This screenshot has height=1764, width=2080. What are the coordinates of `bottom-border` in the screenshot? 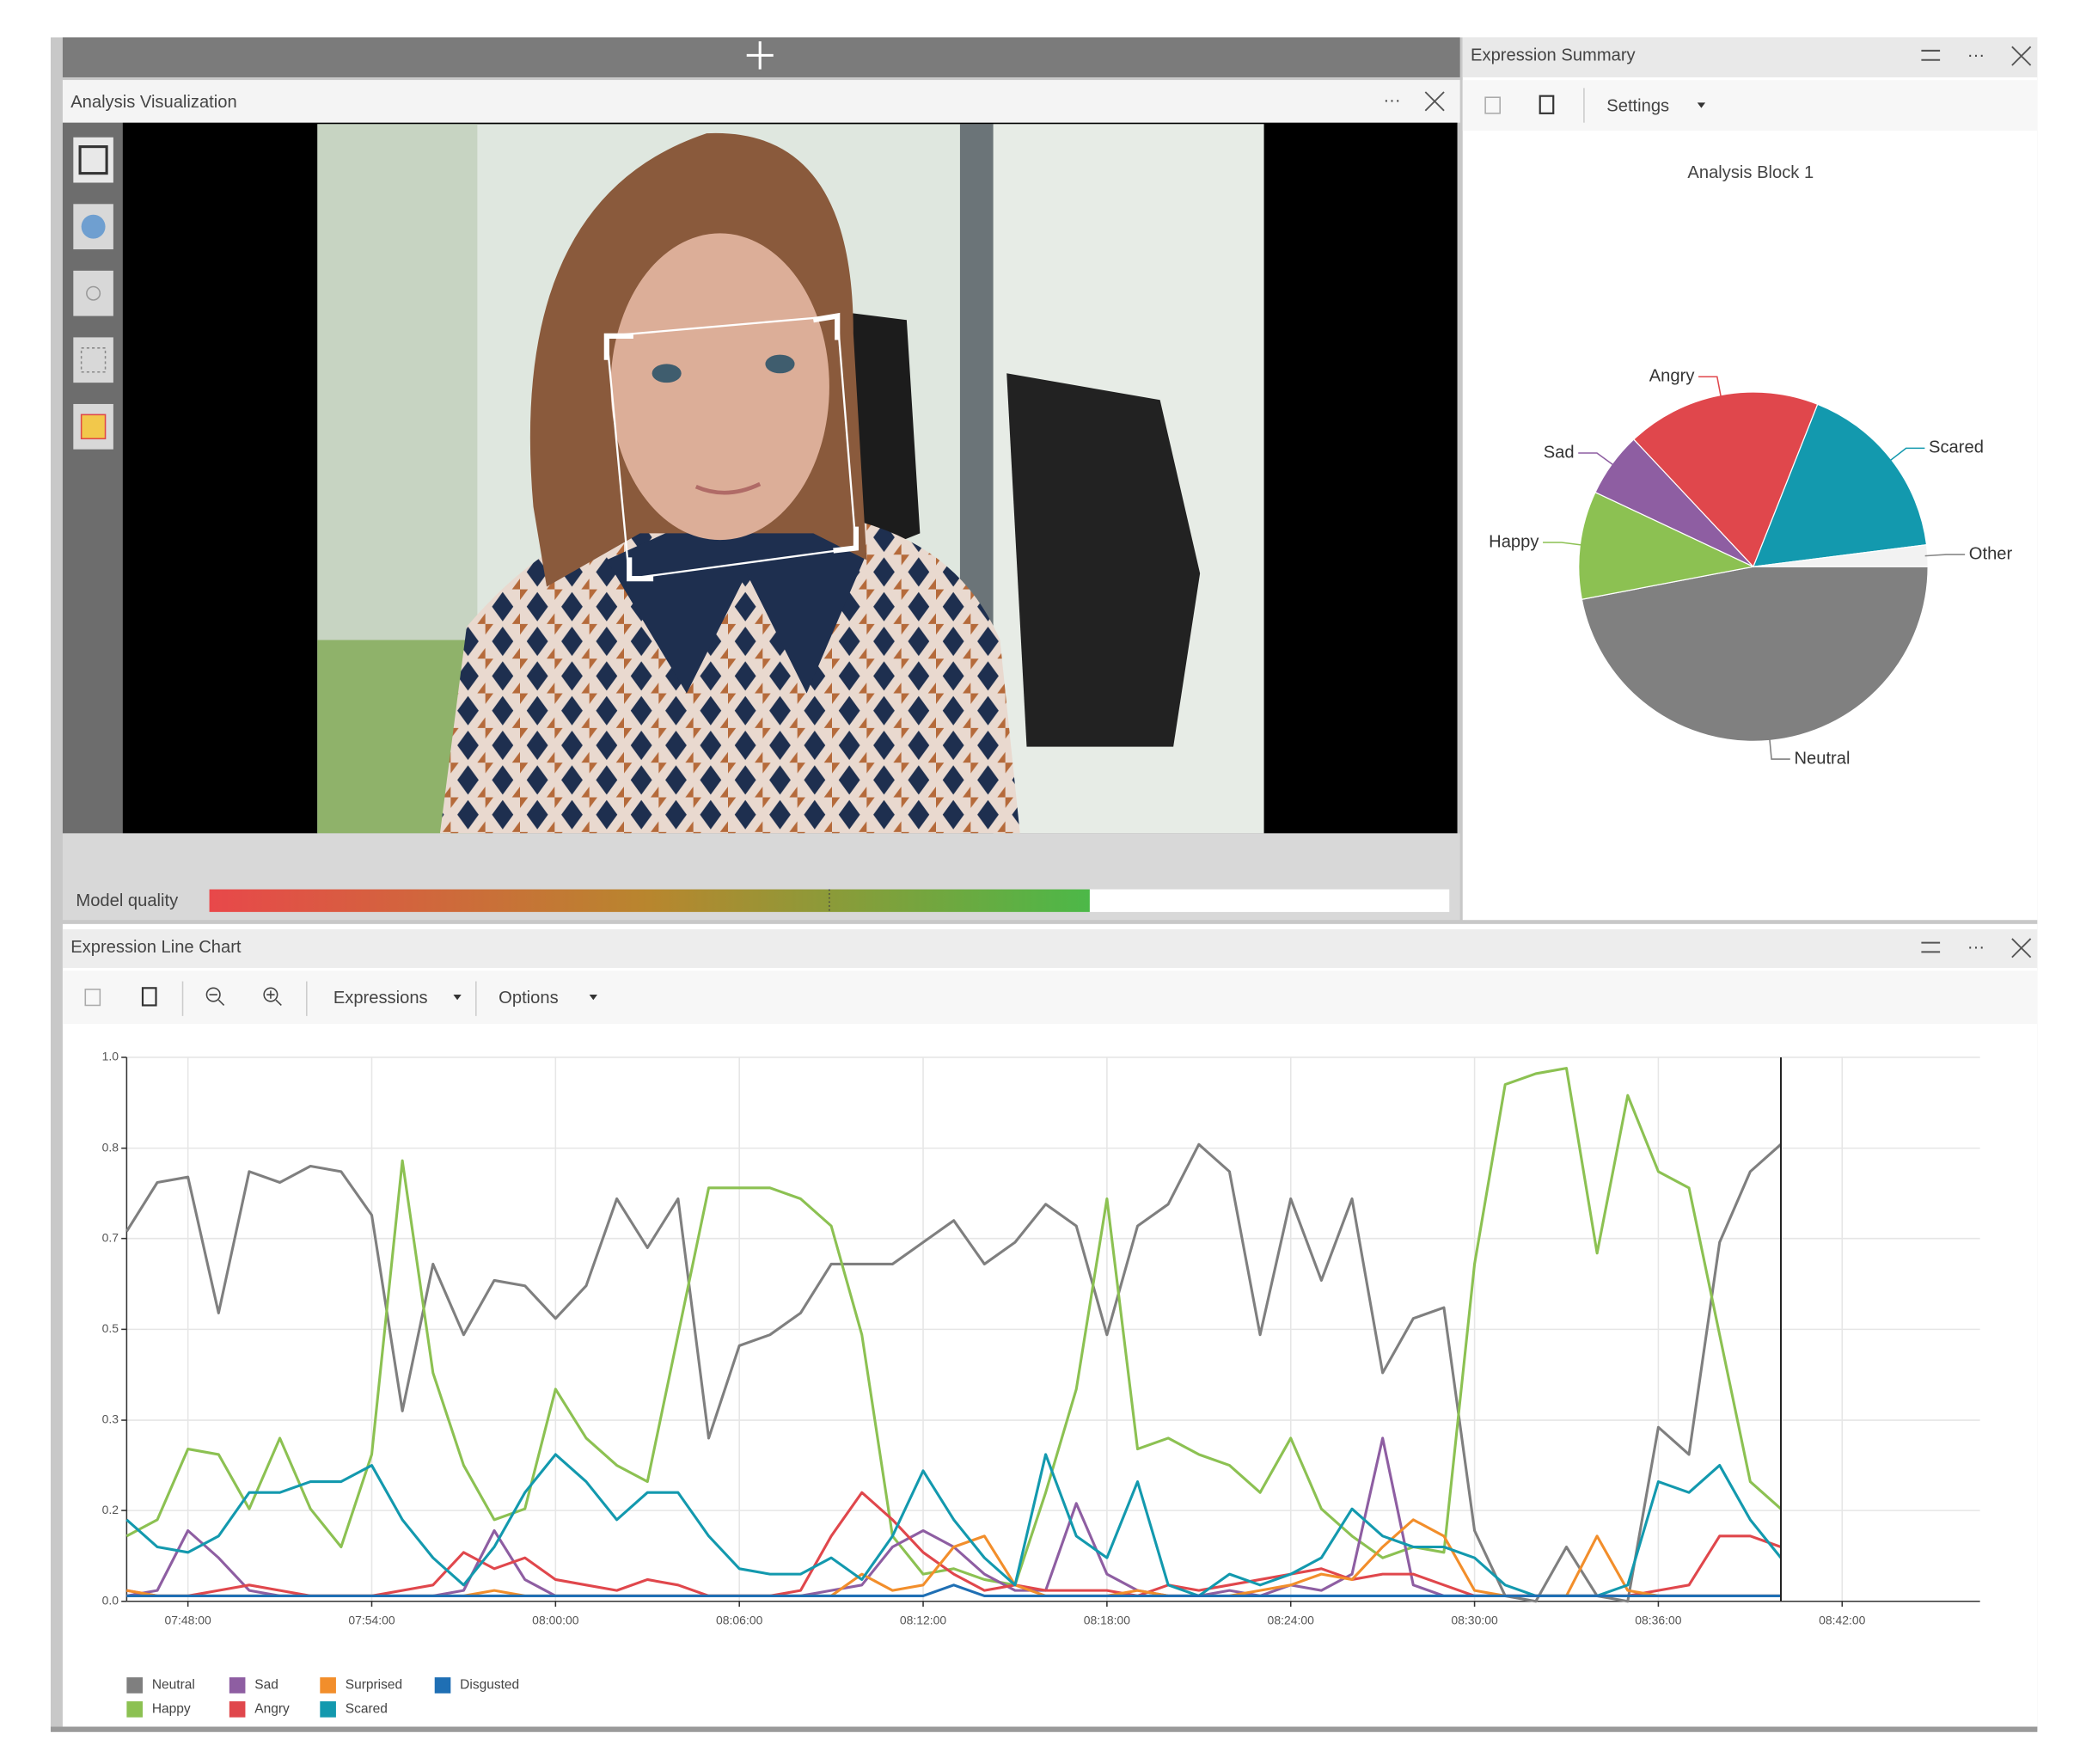 It's located at (1044, 1729).